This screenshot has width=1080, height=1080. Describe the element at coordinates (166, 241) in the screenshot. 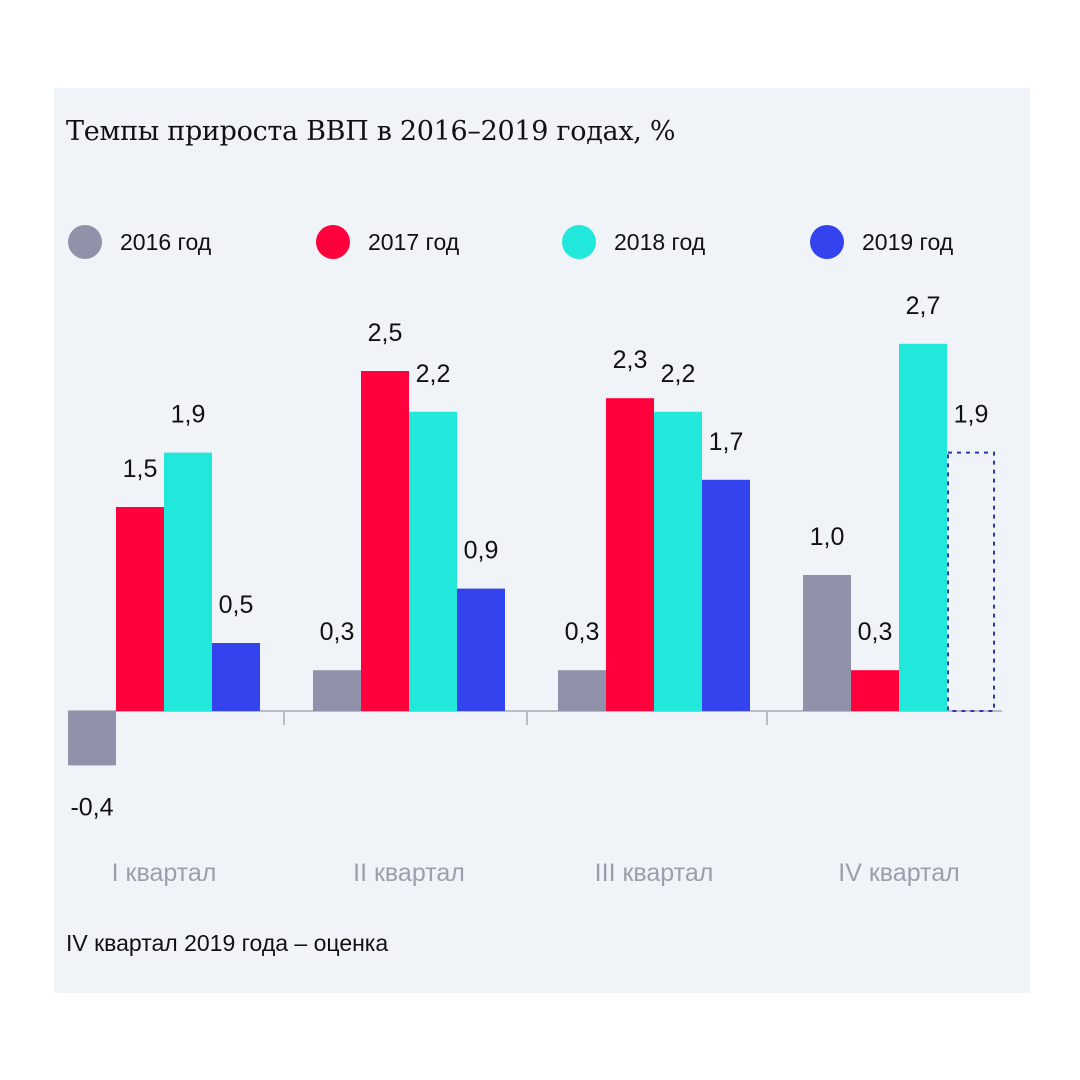

I see `legend-label-2016: 2016 год` at that location.